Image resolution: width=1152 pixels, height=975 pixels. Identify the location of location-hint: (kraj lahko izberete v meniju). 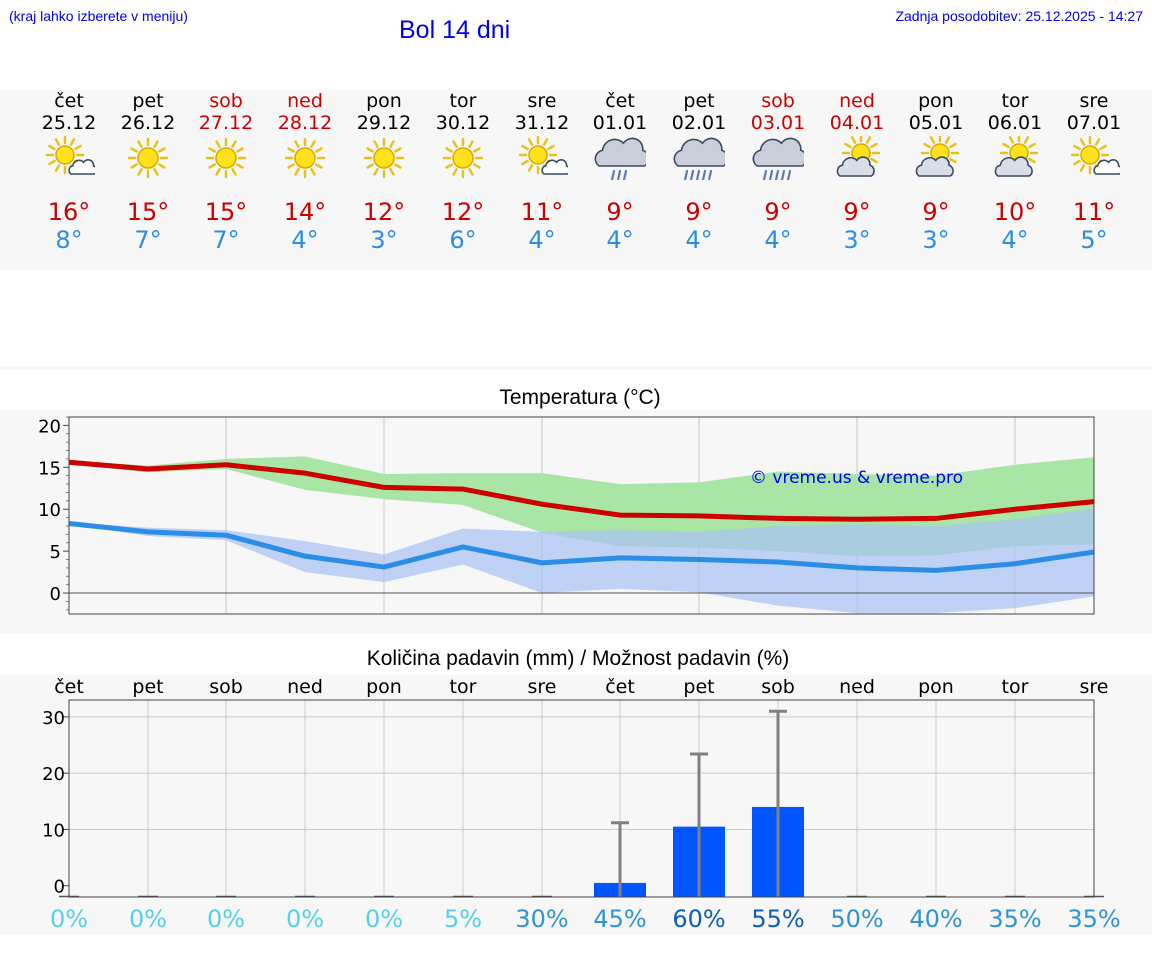
(98, 16).